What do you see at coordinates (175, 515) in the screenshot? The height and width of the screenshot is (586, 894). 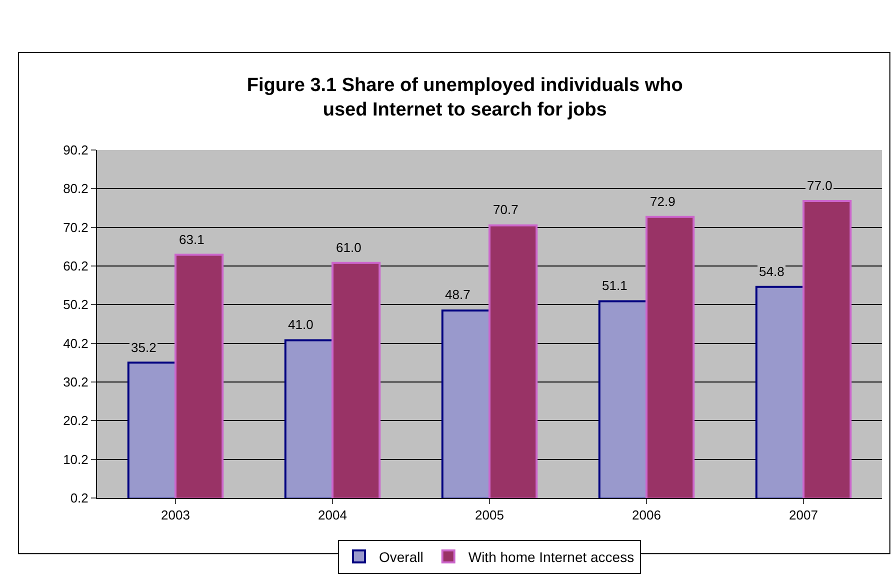 I see `x-tick-label: 2003` at bounding box center [175, 515].